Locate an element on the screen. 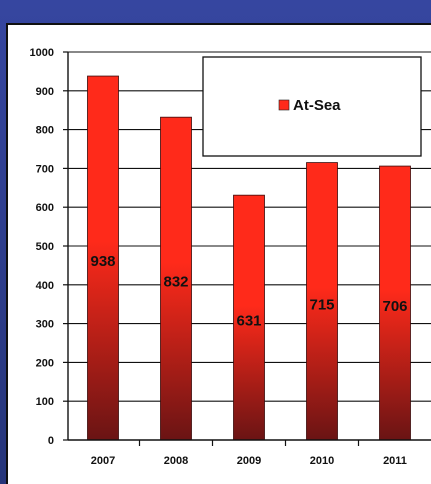 Image resolution: width=431 pixels, height=484 pixels. legend-swatch is located at coordinates (284, 105).